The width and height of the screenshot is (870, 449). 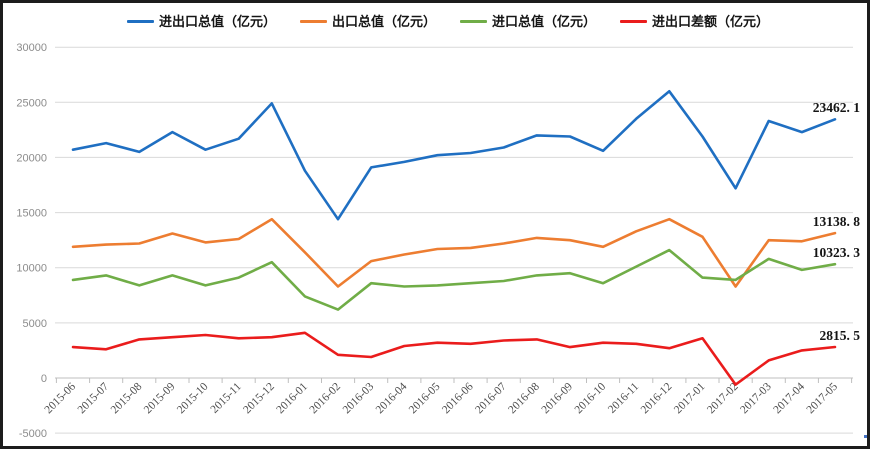 I want to click on series-end-value-label: 13138. 8, so click(x=836, y=221).